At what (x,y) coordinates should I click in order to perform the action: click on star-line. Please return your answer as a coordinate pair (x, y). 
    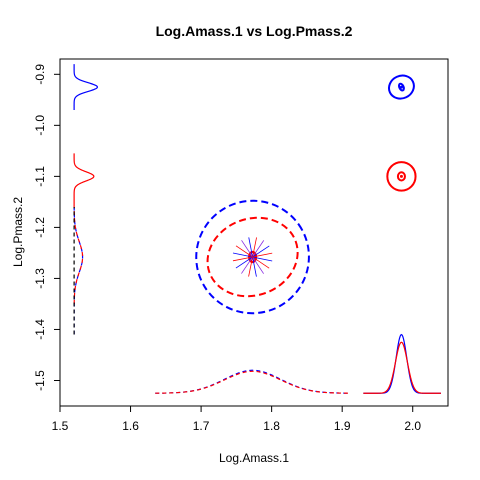
    Looking at the image, I should click on (252, 257).